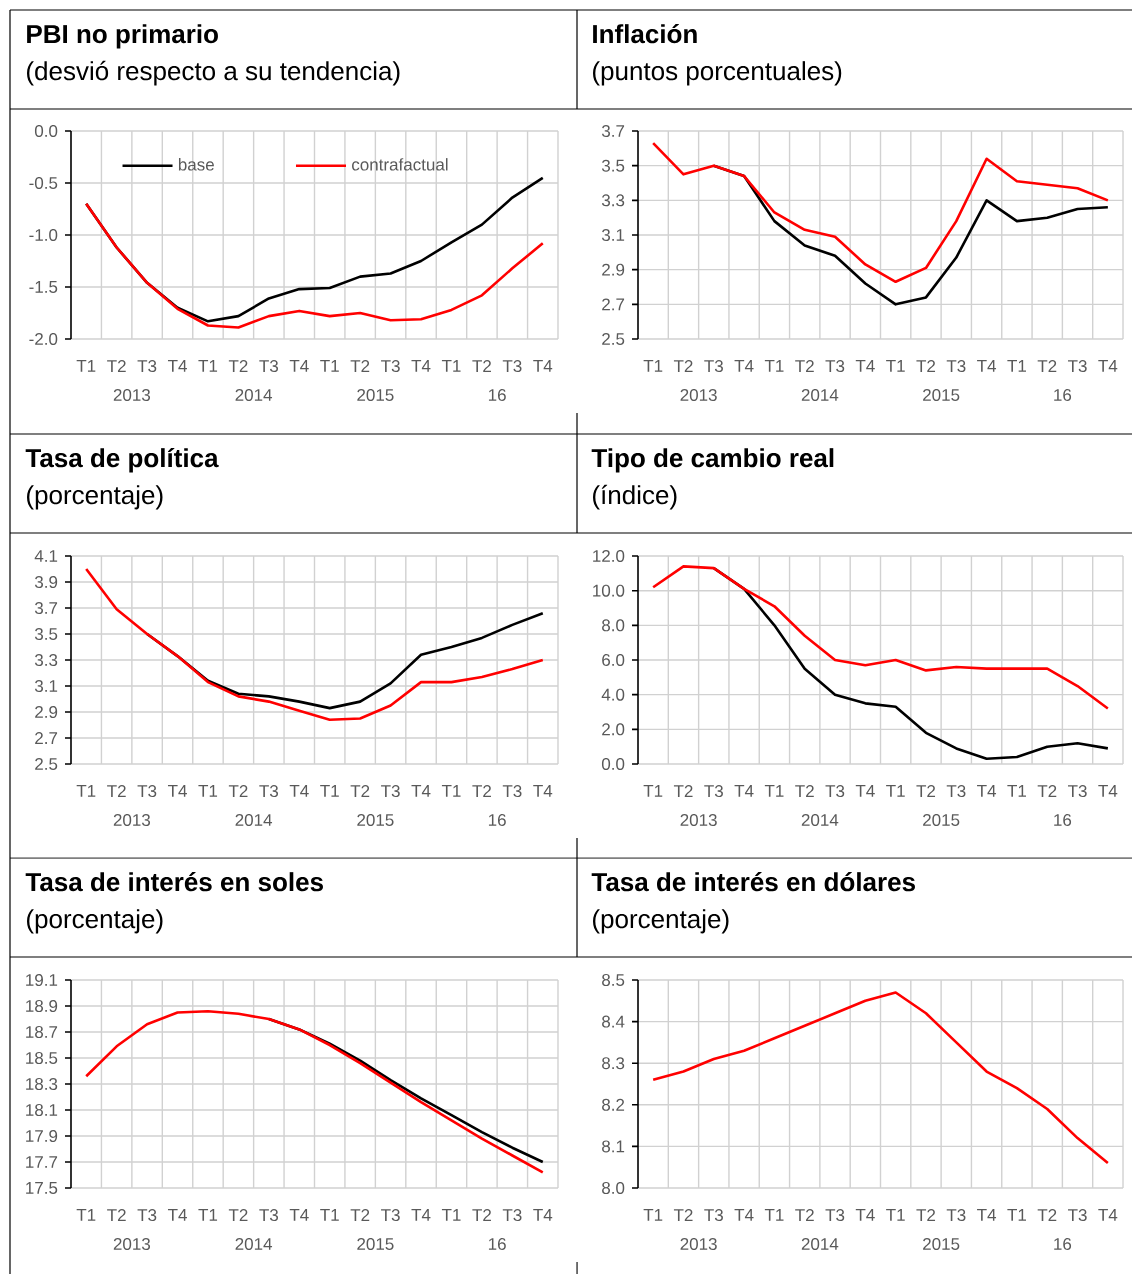 The height and width of the screenshot is (1274, 1132). I want to click on chart-title: Inflación, so click(645, 33).